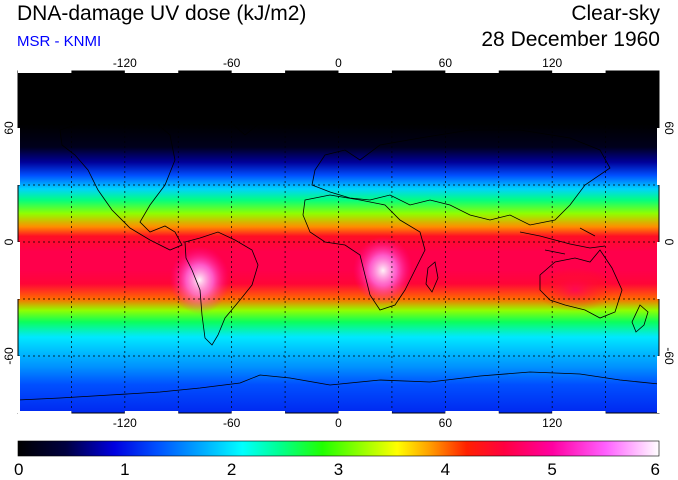 The height and width of the screenshot is (480, 678). I want to click on lat-tick-left: -60, so click(9, 356).